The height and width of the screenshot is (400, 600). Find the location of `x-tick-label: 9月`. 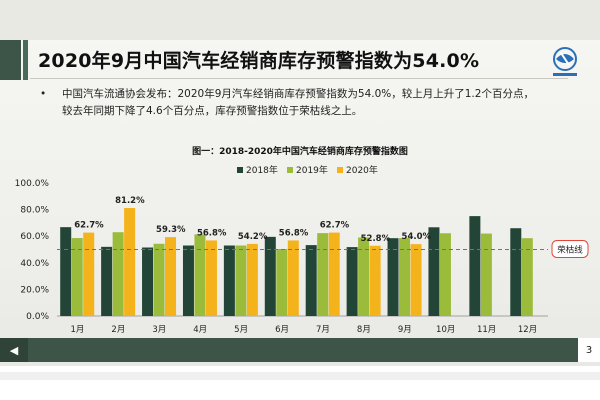

x-tick-label: 9月 is located at coordinates (405, 330).